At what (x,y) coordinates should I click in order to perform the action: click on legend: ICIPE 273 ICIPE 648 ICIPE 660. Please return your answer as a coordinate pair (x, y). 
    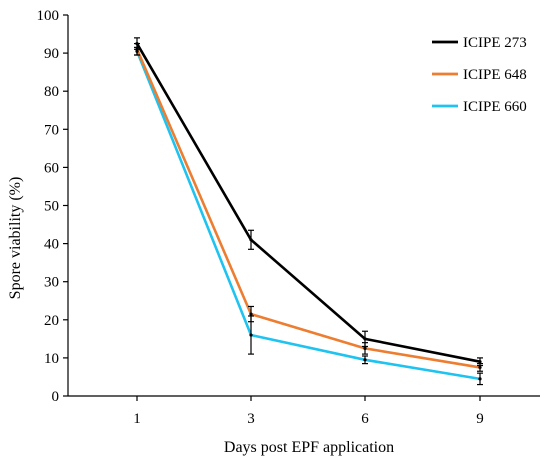
    Looking at the image, I should click on (479, 75).